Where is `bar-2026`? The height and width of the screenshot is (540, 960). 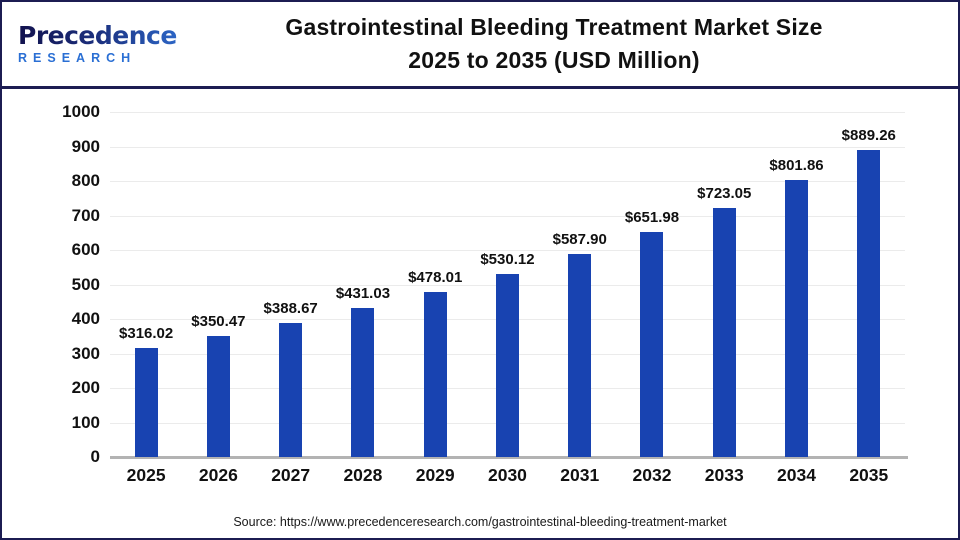
bar-2026 is located at coordinates (218, 396).